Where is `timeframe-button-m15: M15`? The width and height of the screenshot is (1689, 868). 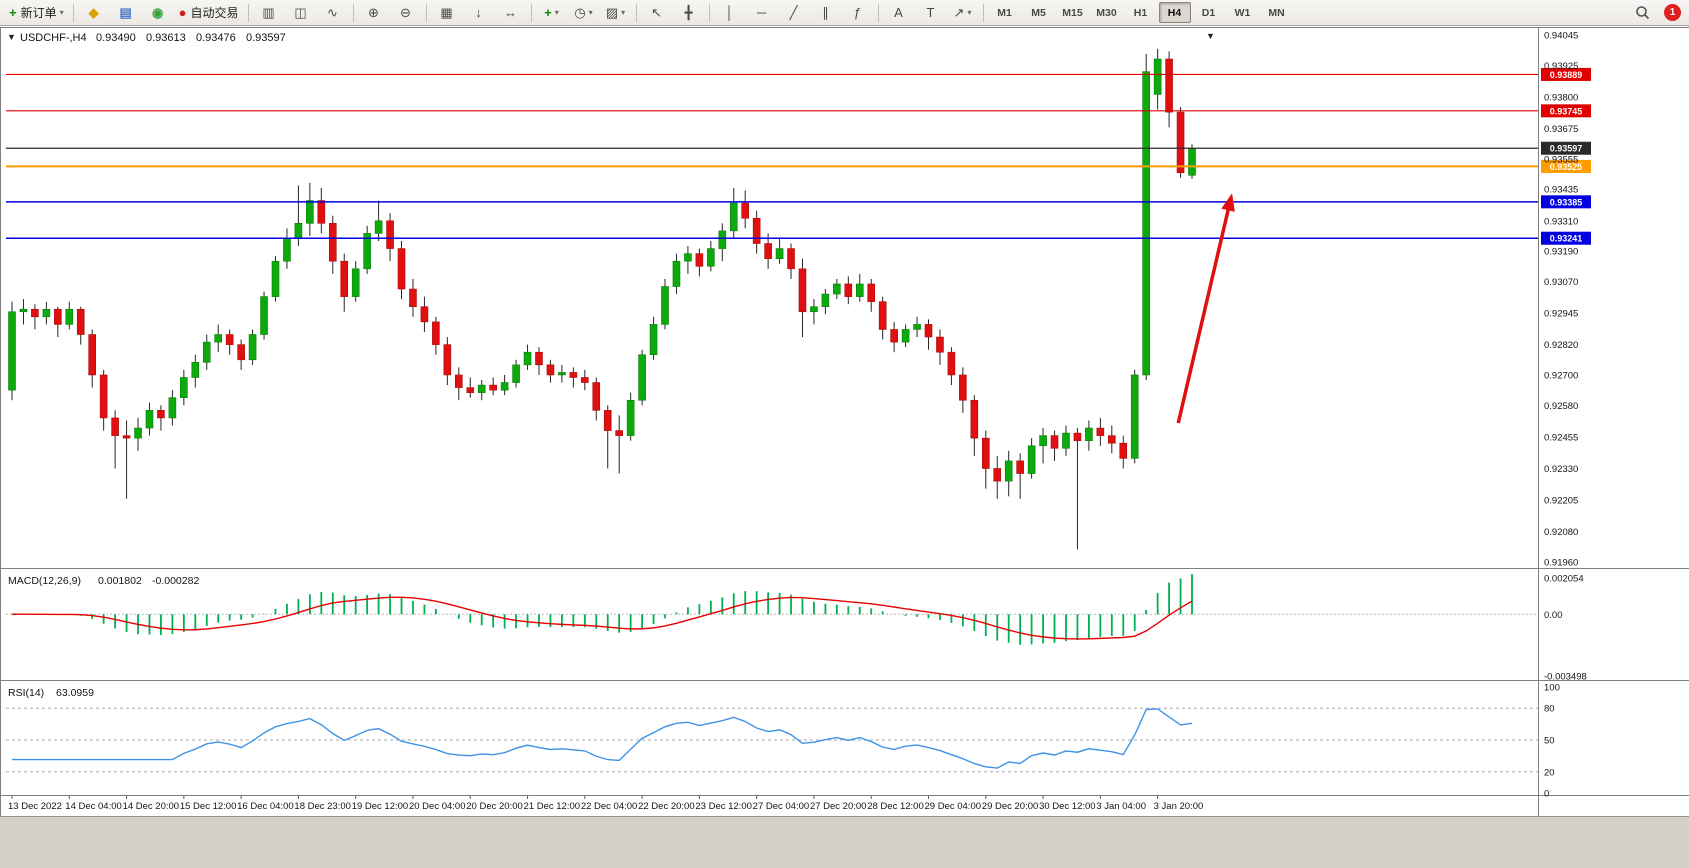
timeframe-button-m15: M15 is located at coordinates (1072, 12).